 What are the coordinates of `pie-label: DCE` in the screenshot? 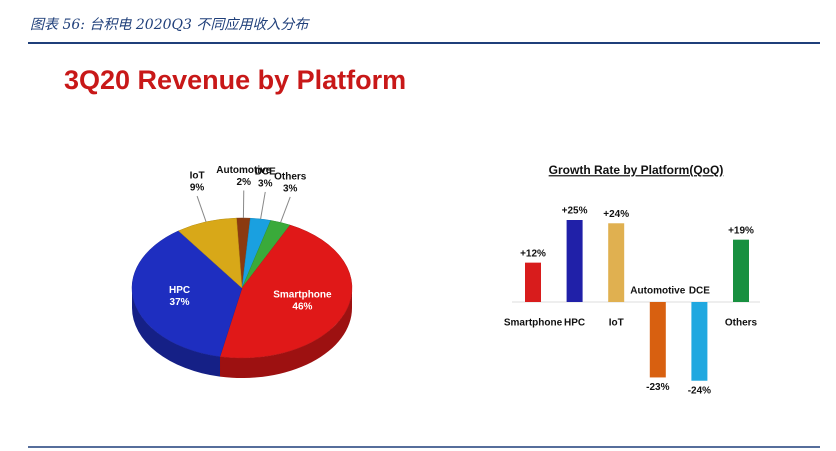 It's located at (265, 172).